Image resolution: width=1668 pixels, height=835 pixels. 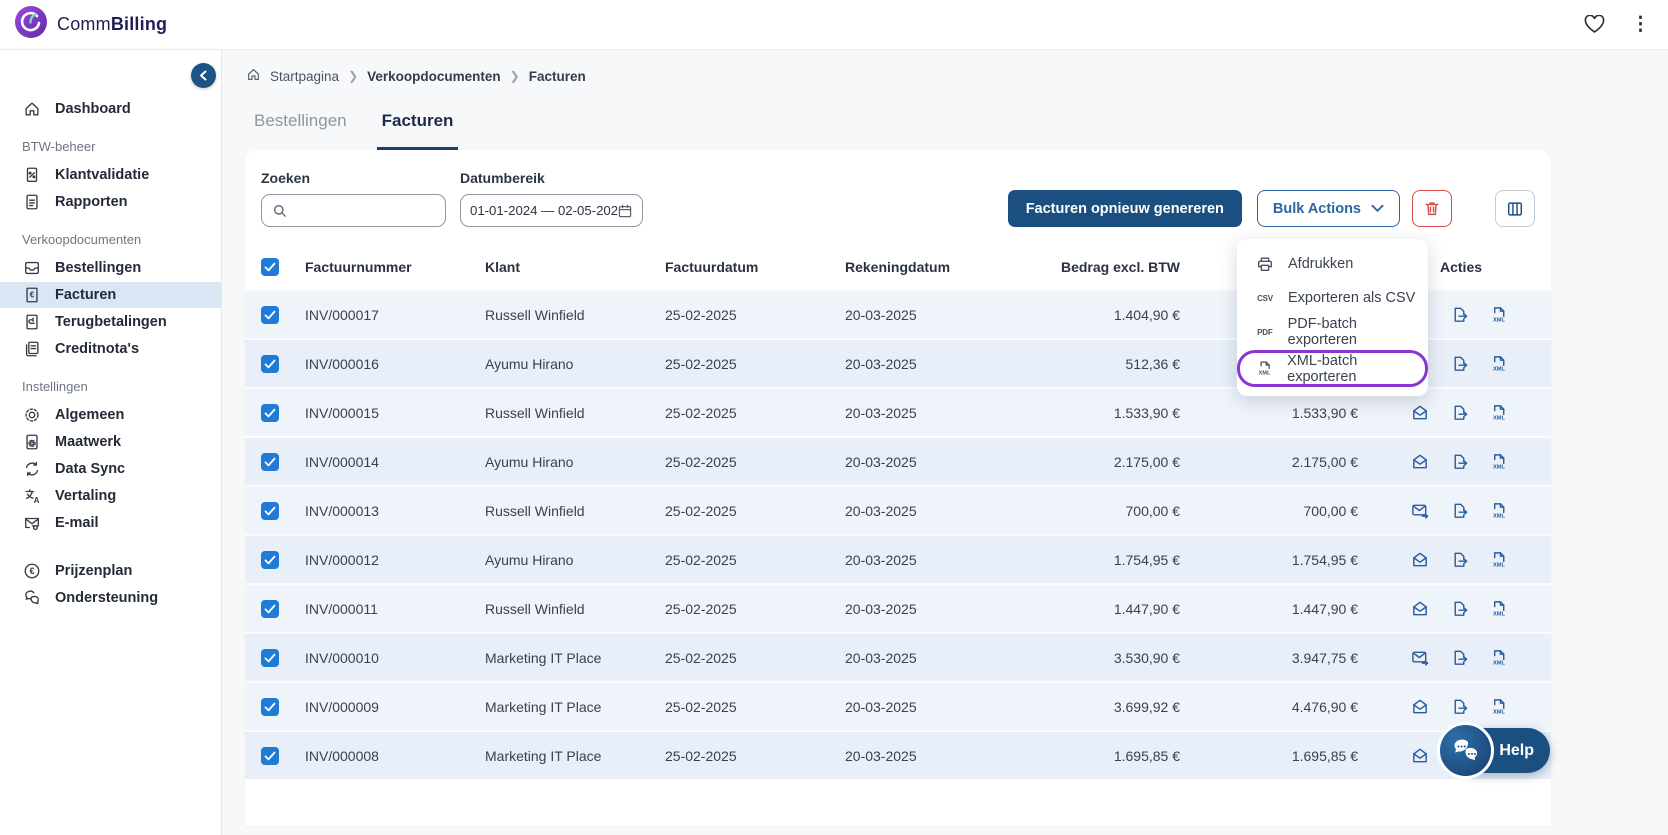 What do you see at coordinates (32, 598) in the screenshot?
I see `support-chat-icon` at bounding box center [32, 598].